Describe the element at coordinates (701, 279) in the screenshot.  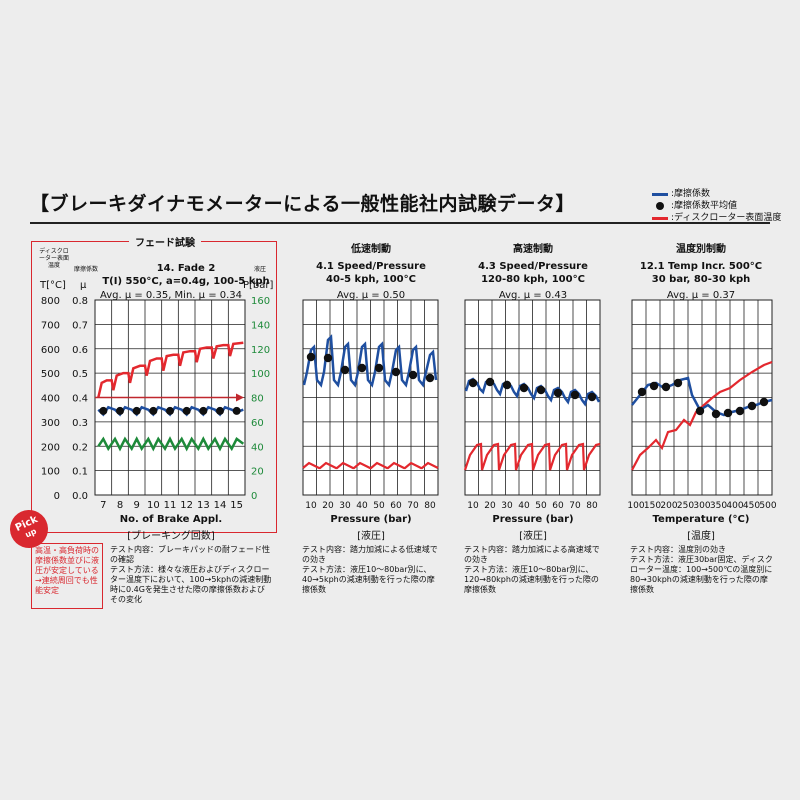
I see `chart4-subtitle: 30 bar, 80-30 kph` at that location.